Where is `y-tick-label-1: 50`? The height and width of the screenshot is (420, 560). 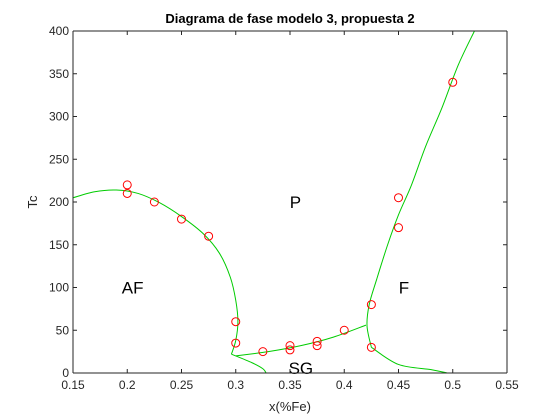 y-tick-label-1: 50 is located at coordinates (63, 330).